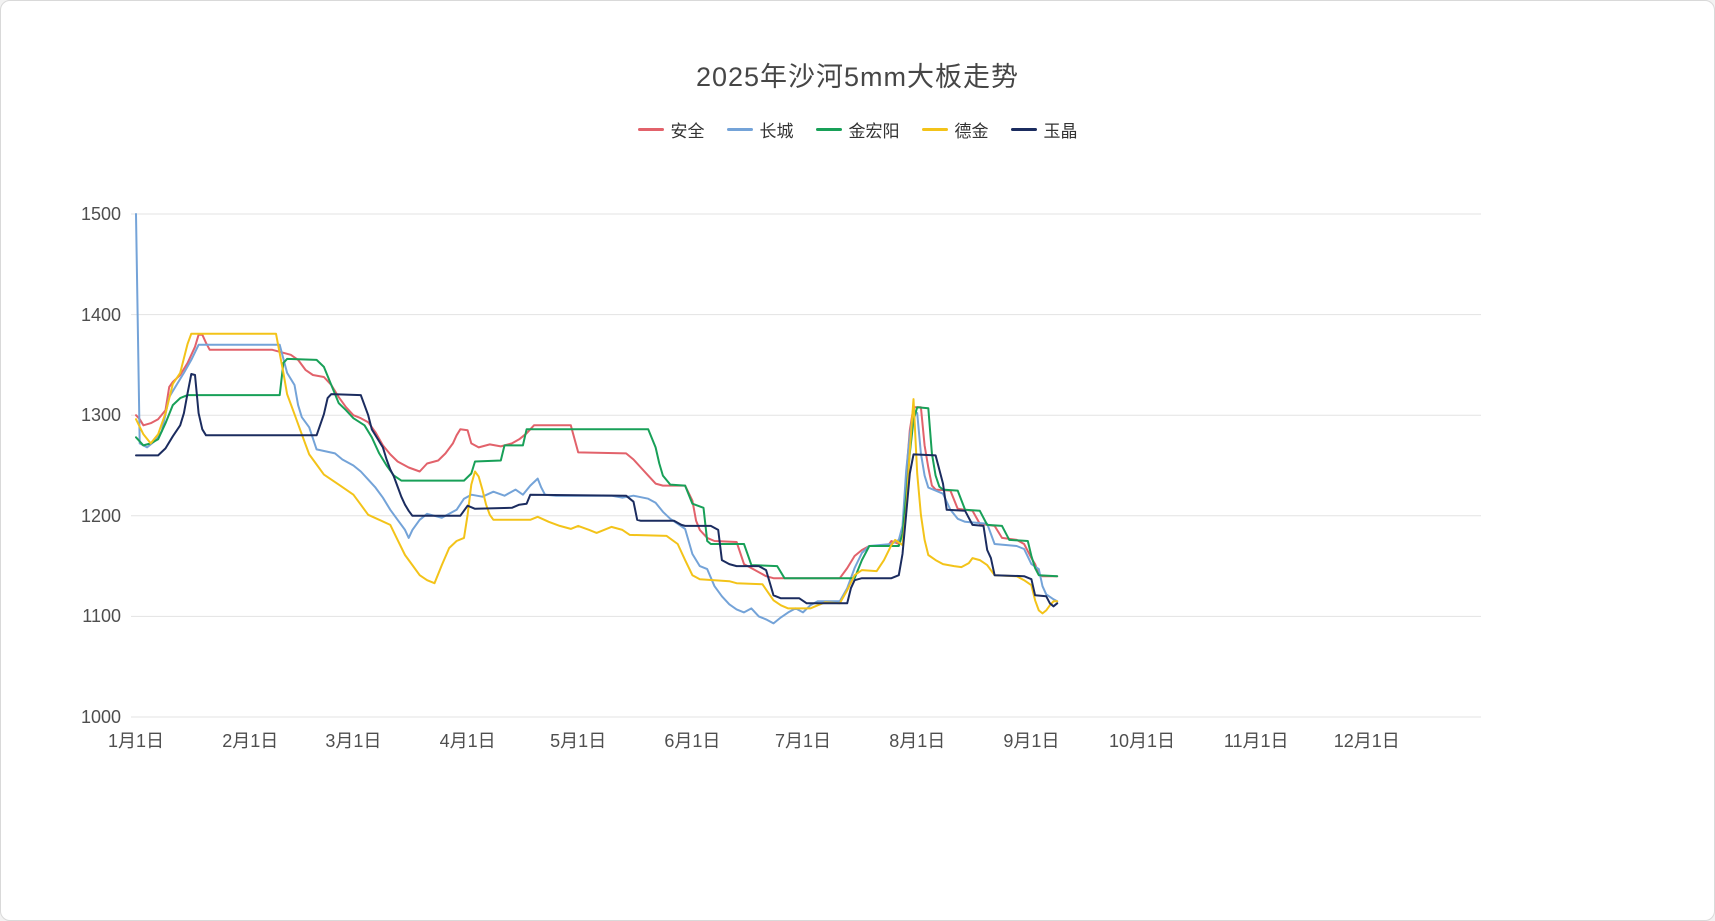 This screenshot has height=921, width=1715. Describe the element at coordinates (857, 77) in the screenshot. I see `chart-title: 2025年沙河5mm大板走势` at that location.